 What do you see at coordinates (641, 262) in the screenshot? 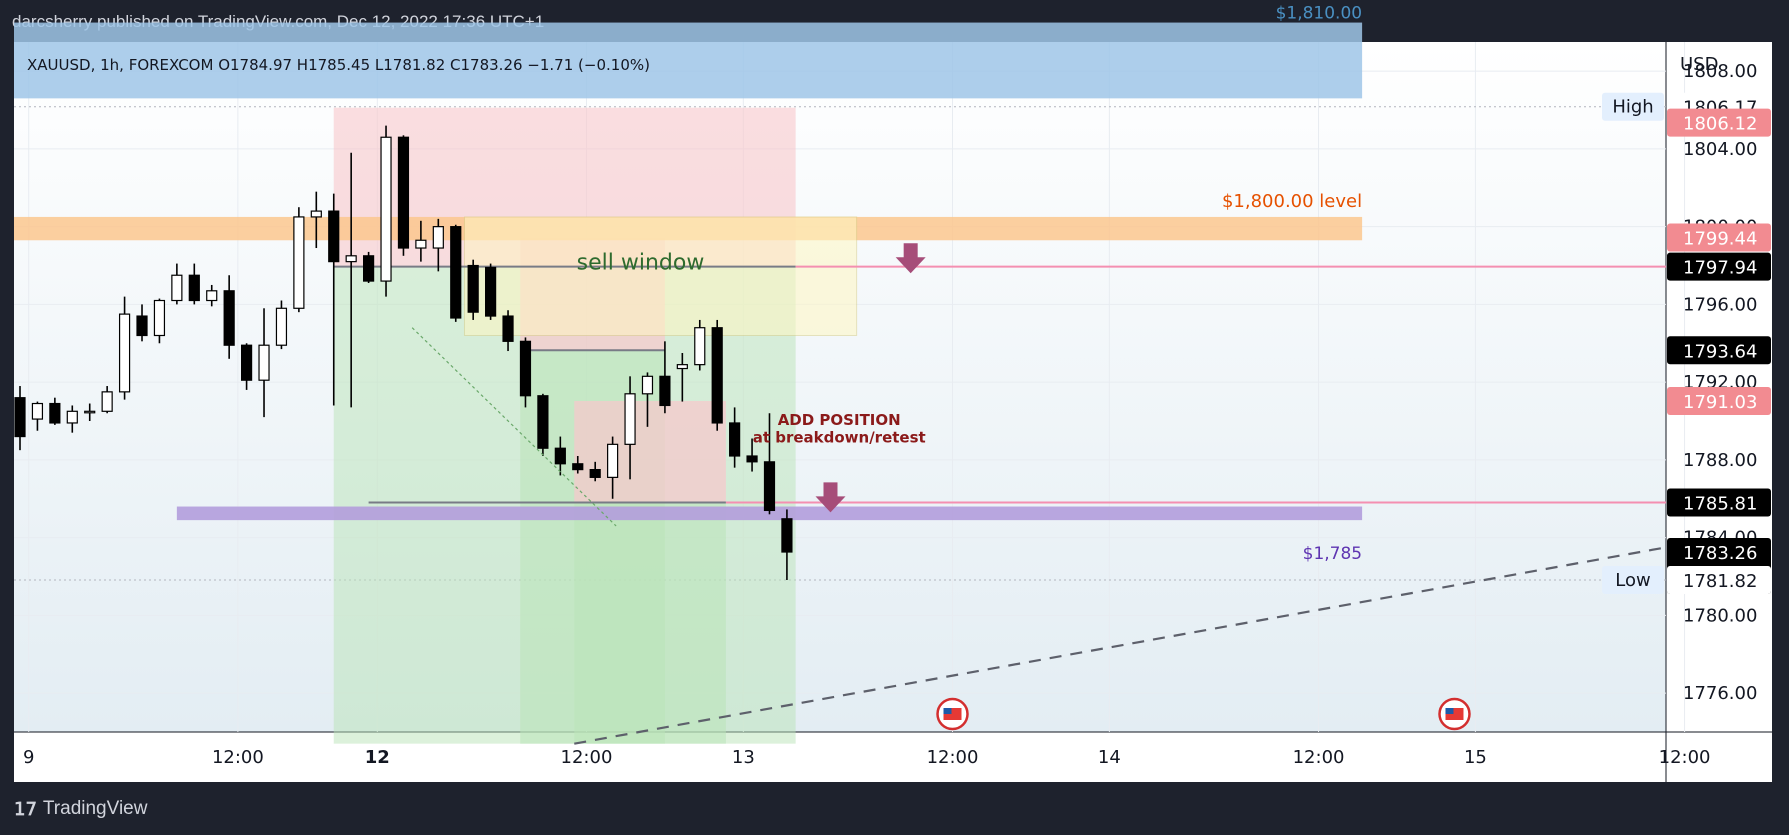
I see `sell-window-text: sell window` at bounding box center [641, 262].